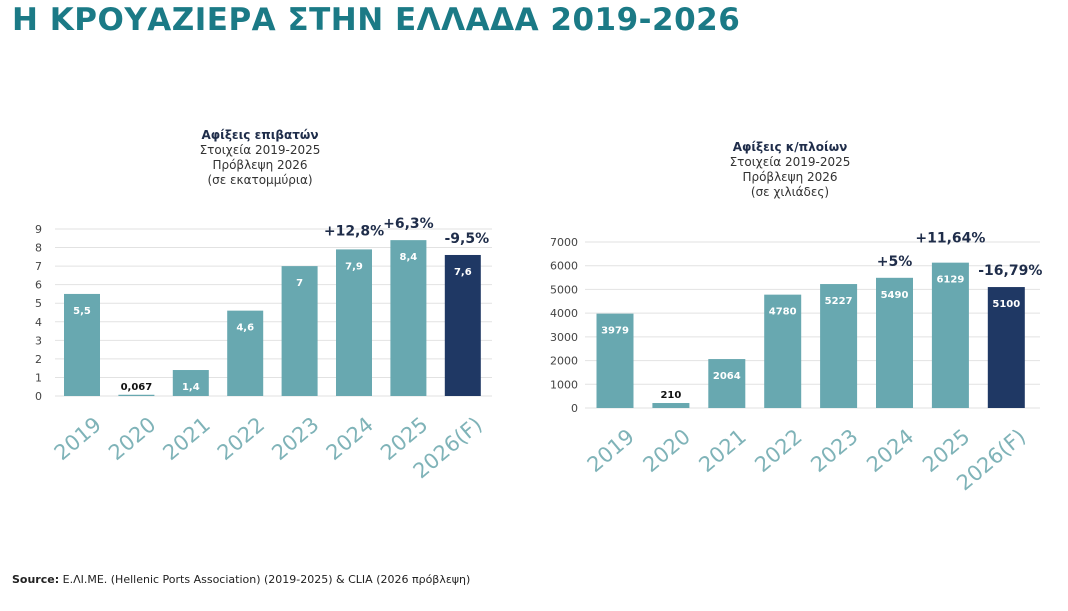 The image size is (1068, 611). What do you see at coordinates (564, 384) in the screenshot?
I see `y-tick-label: 1000` at bounding box center [564, 384].